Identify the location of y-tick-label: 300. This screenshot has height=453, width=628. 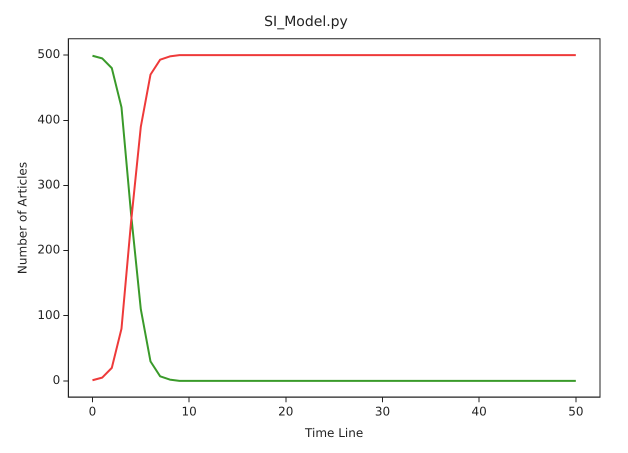
(48, 185).